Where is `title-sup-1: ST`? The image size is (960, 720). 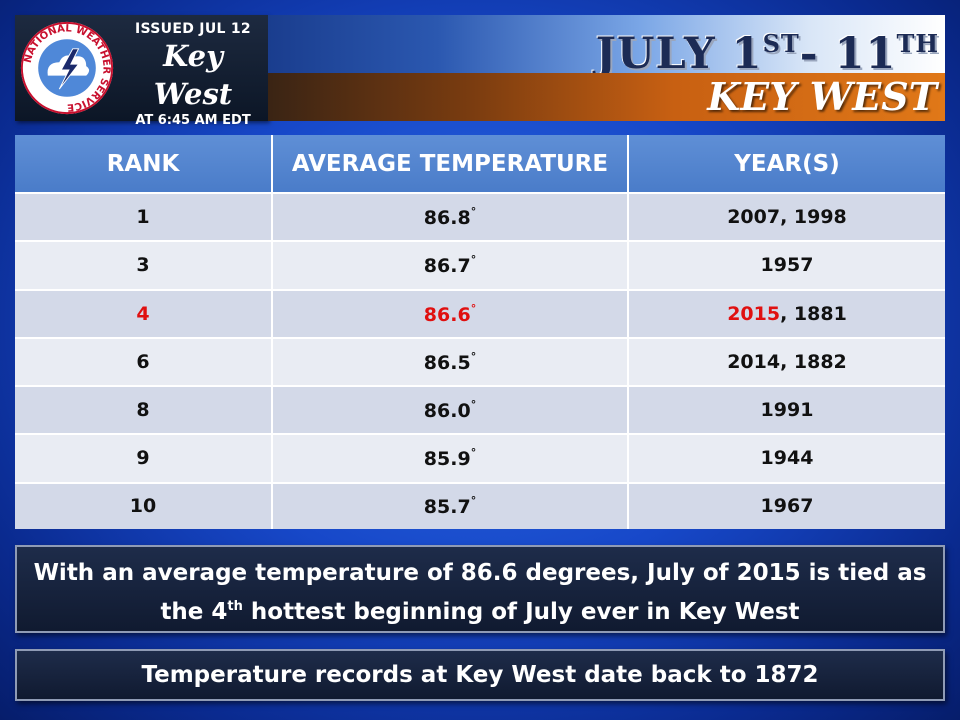
title-sup-1: ST is located at coordinates (781, 43).